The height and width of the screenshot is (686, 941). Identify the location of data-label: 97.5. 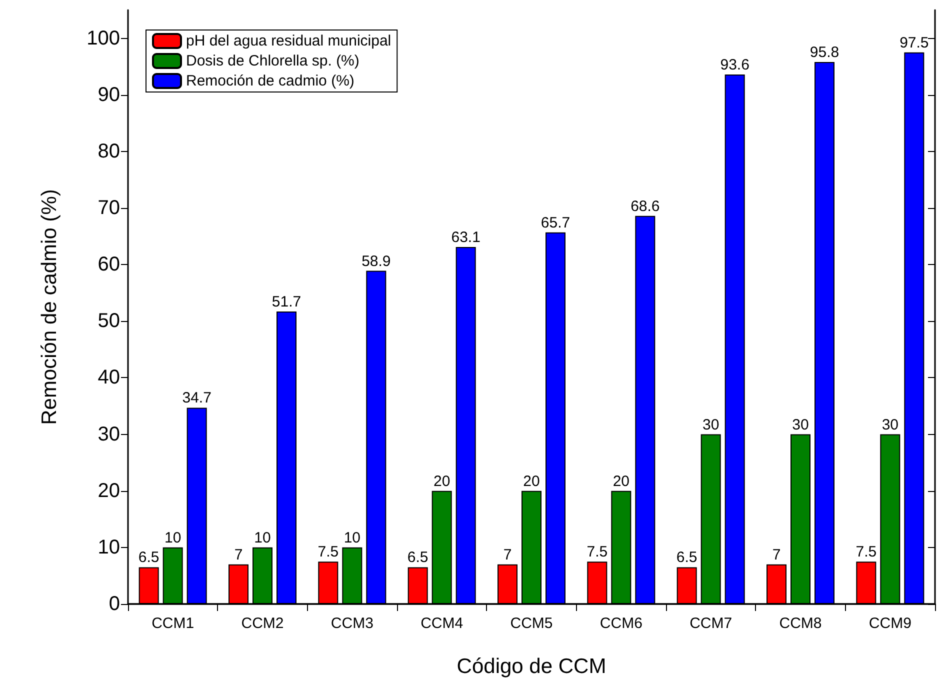
(914, 43).